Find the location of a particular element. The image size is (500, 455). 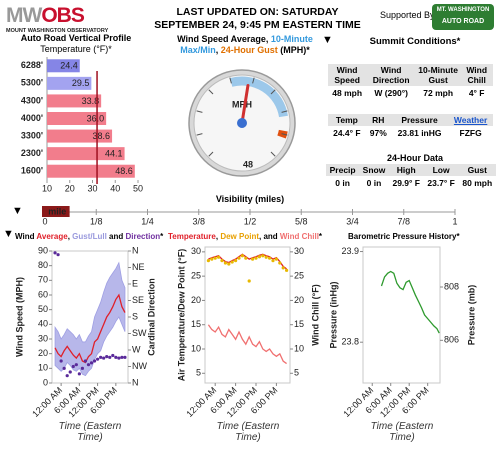

y2-tick-label: S is located at coordinates (135, 316).